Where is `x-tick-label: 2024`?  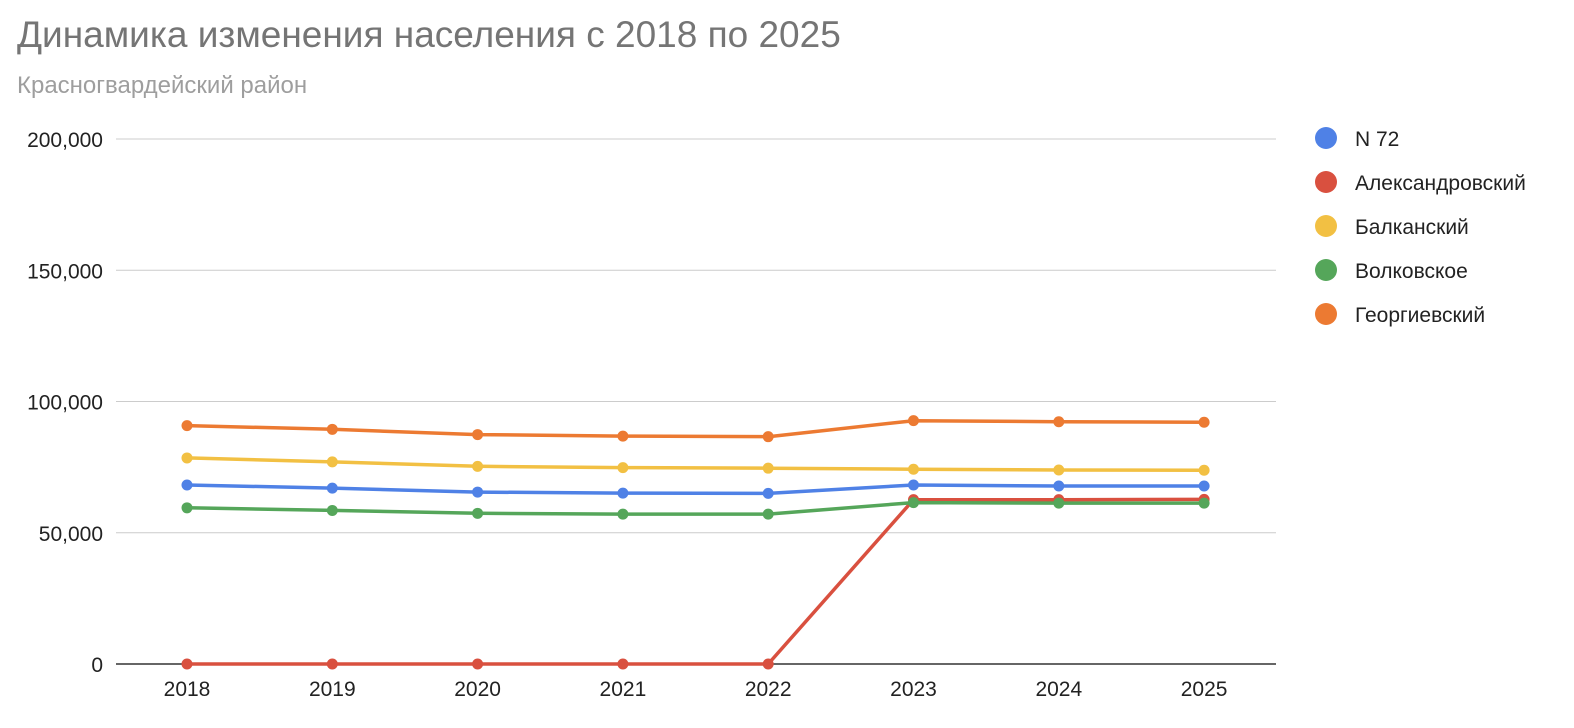
x-tick-label: 2024 is located at coordinates (1058, 689).